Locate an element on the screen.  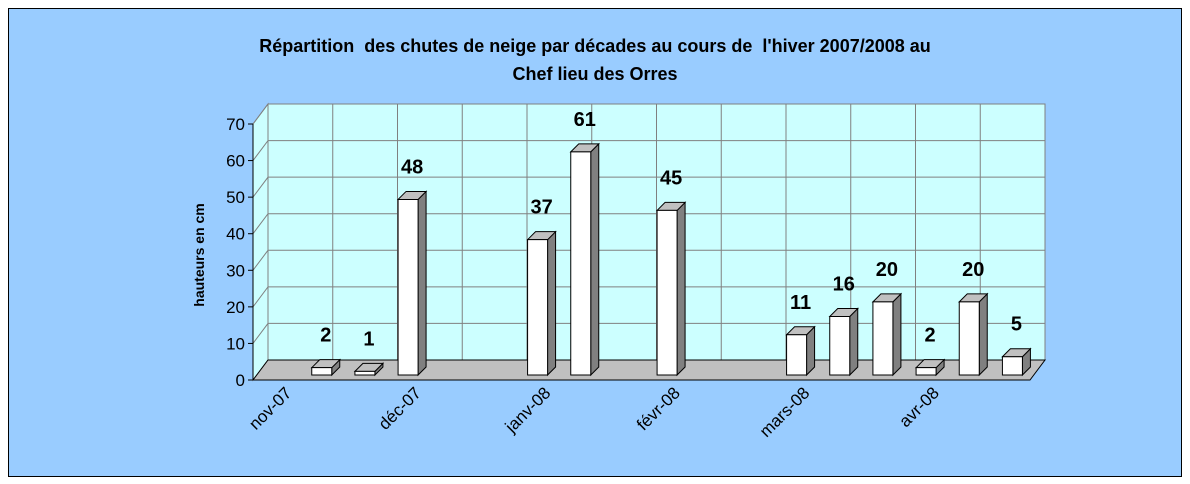
y-tick-label: 20 is located at coordinates (235, 307).